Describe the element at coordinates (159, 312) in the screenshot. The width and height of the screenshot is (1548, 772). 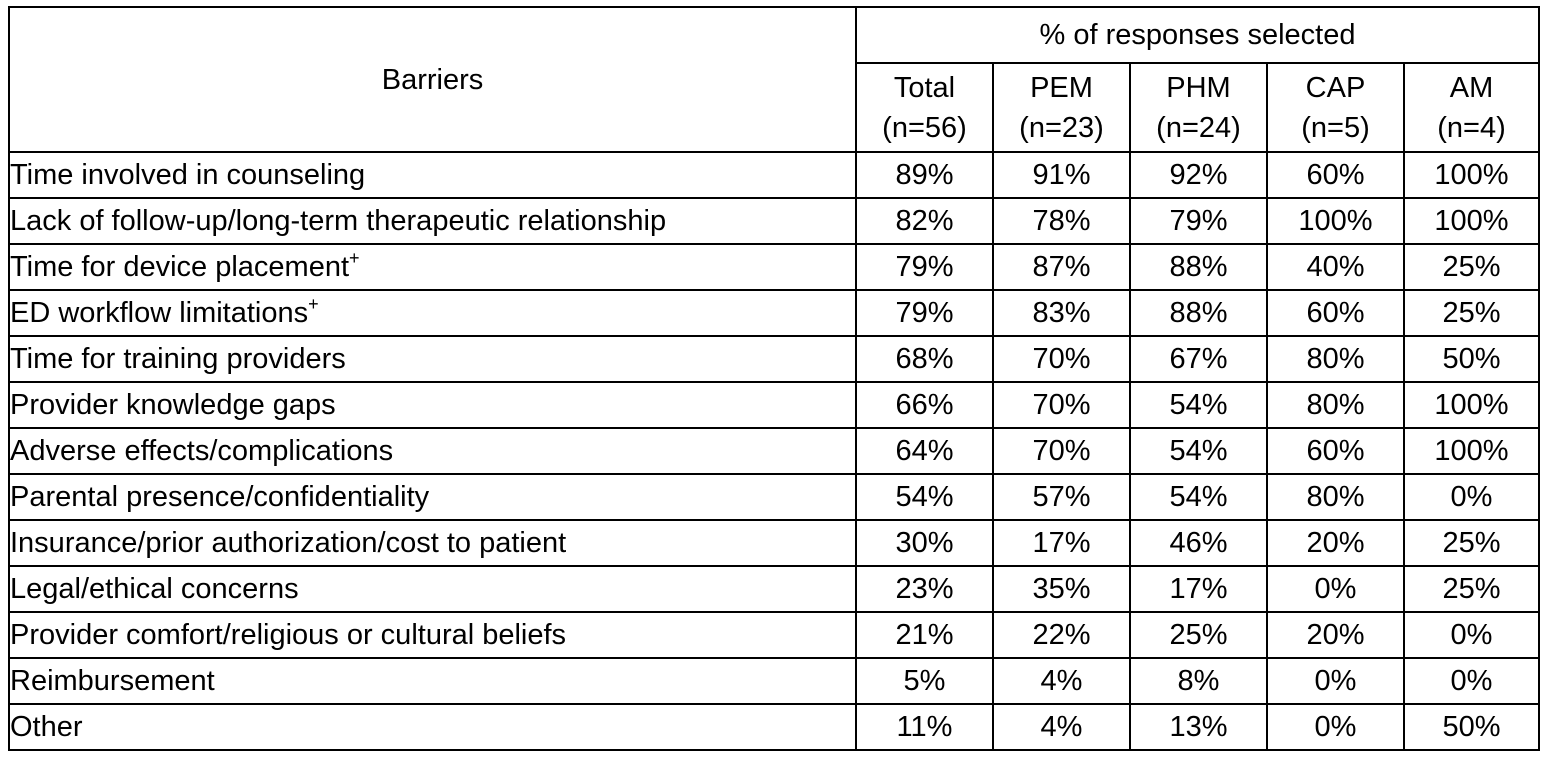
I see `barrier-label: ED workflow limitations` at that location.